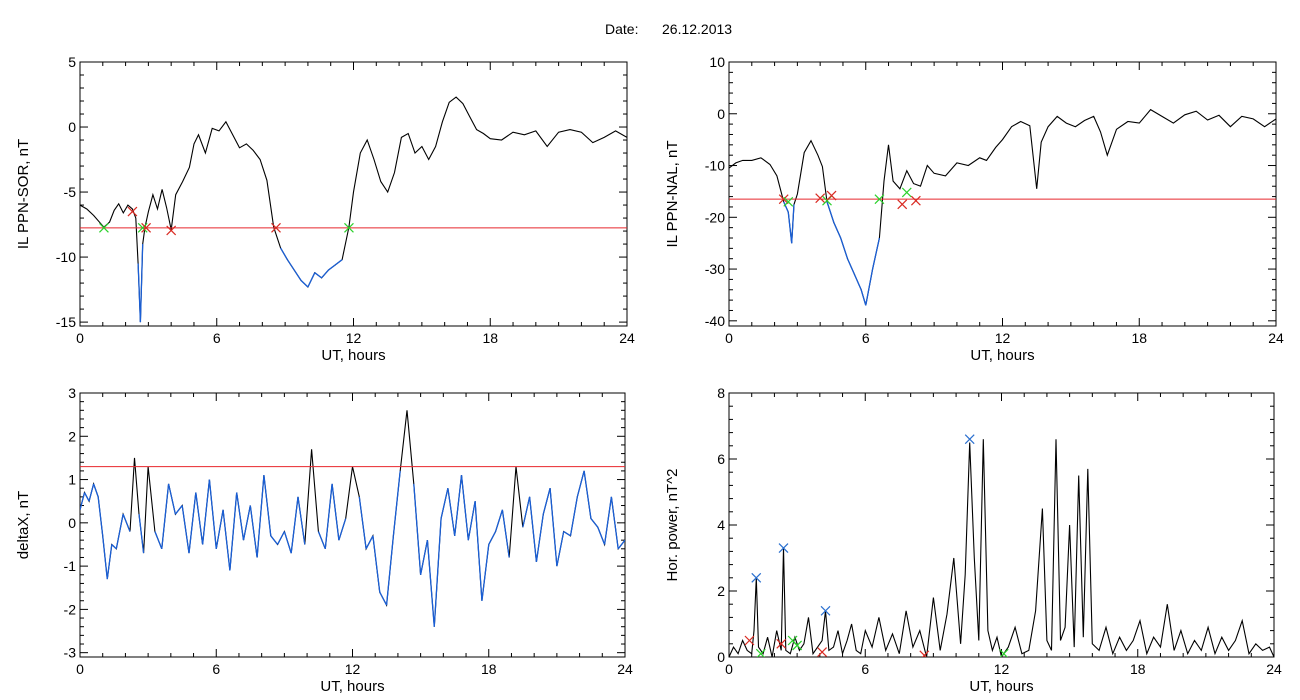 The height and width of the screenshot is (700, 1300). What do you see at coordinates (721, 525) in the screenshot?
I see `y-tick-label: 4` at bounding box center [721, 525].